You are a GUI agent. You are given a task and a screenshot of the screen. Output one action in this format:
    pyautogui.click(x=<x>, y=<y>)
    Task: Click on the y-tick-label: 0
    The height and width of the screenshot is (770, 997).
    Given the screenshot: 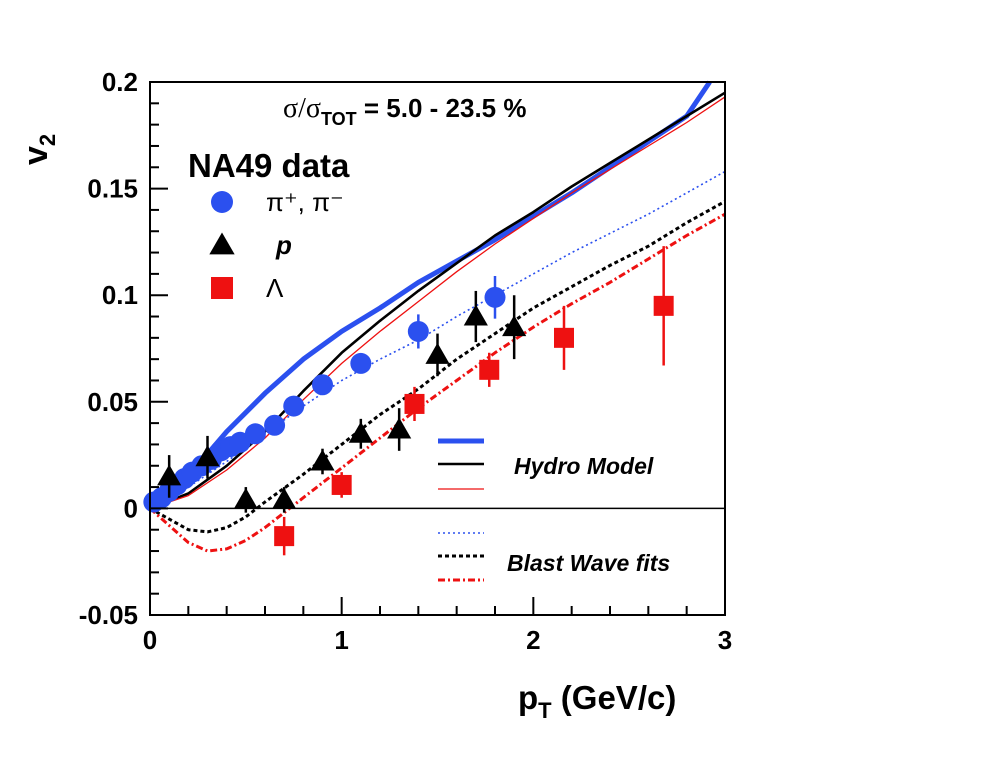 What is the action you would take?
    pyautogui.click(x=131, y=508)
    